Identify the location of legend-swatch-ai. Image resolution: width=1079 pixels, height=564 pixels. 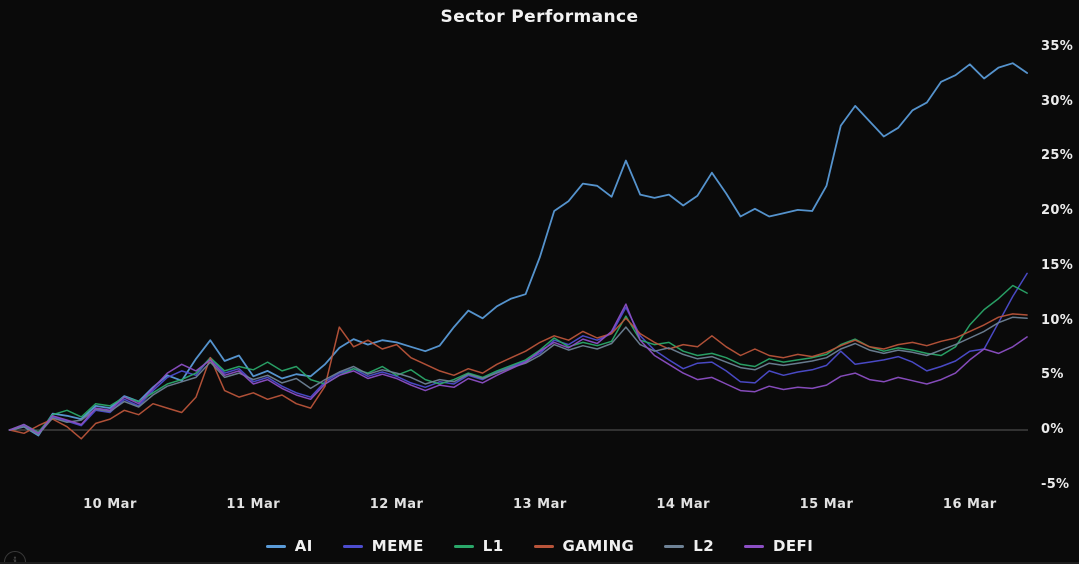
(275, 546).